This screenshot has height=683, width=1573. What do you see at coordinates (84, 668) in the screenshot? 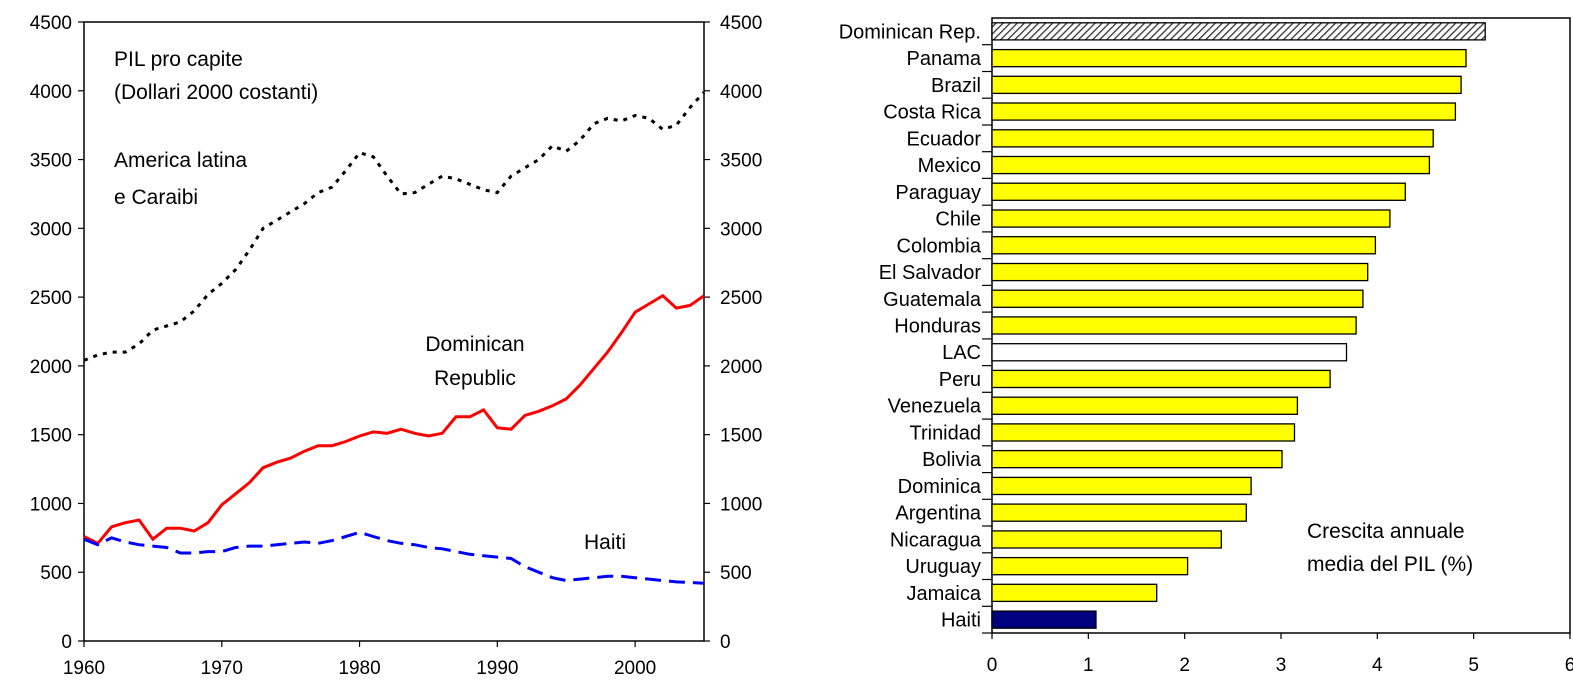
I see `x-tick-label: 1960` at bounding box center [84, 668].